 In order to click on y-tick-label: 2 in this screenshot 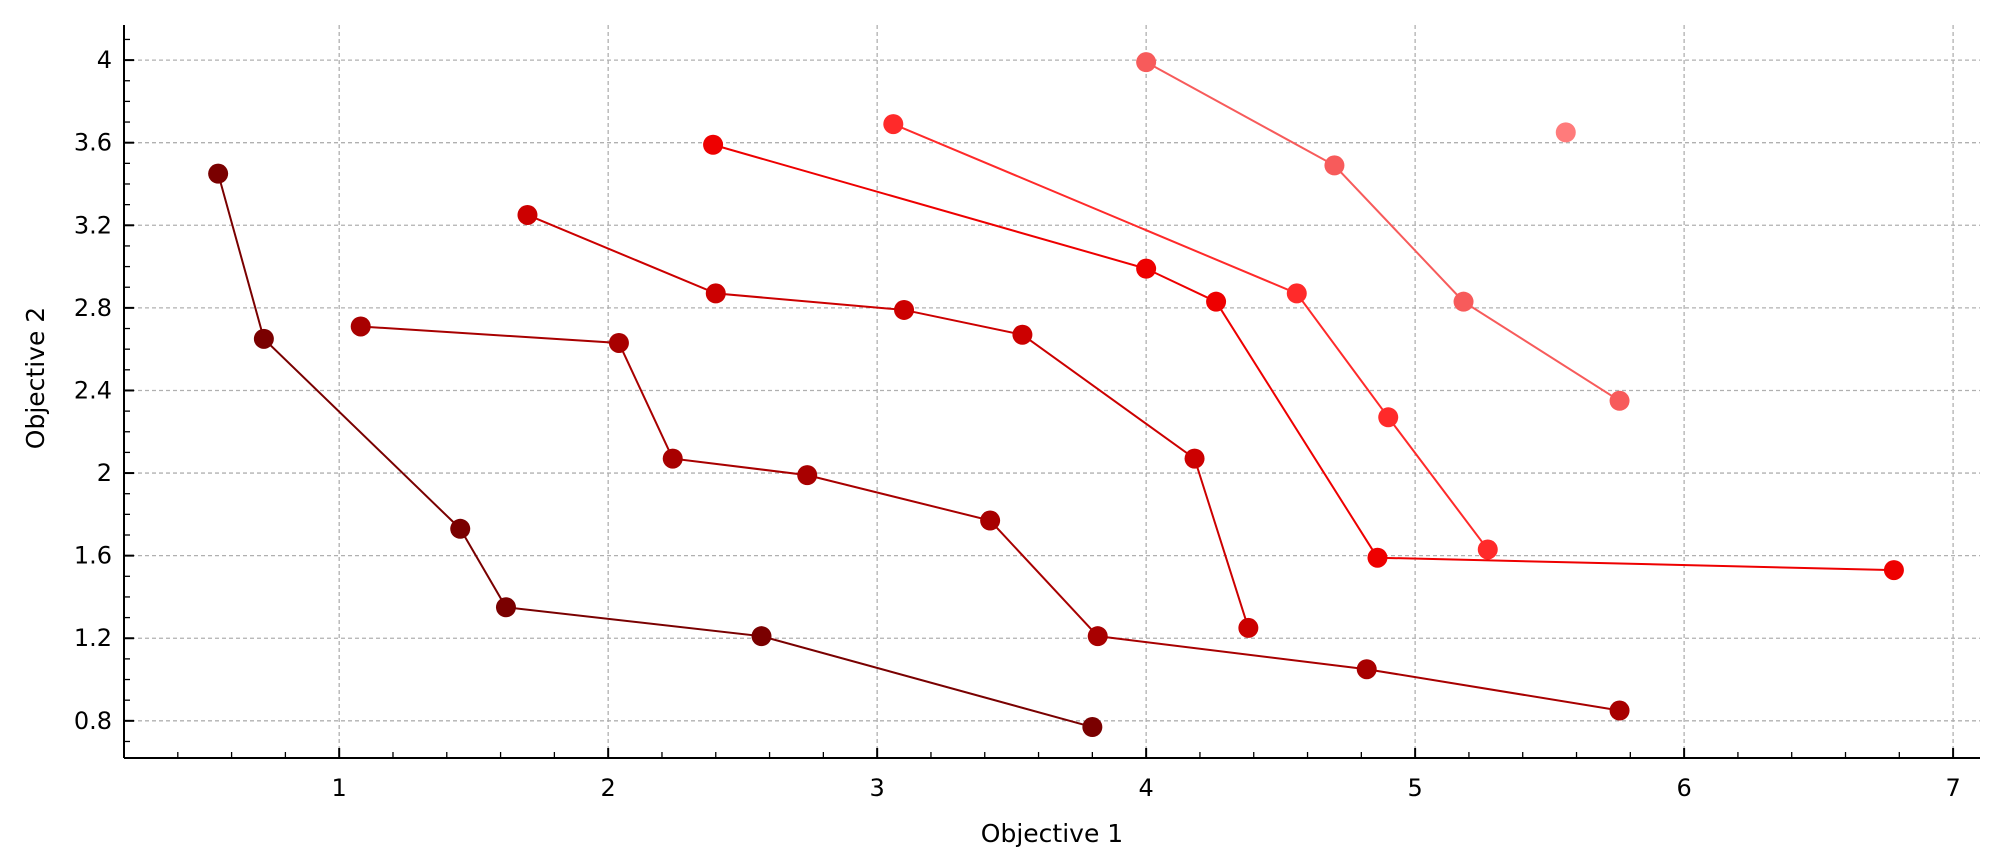, I will do `click(104, 473)`.